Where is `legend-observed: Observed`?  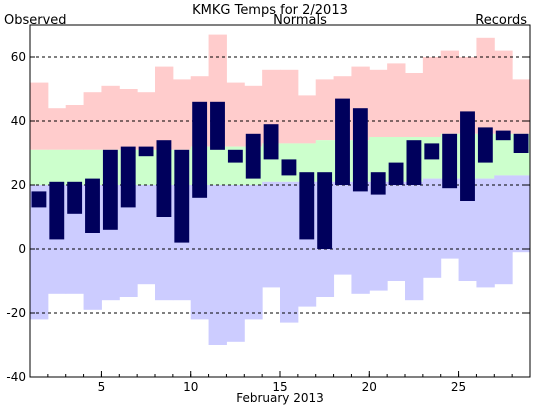
legend-observed: Observed is located at coordinates (35, 20).